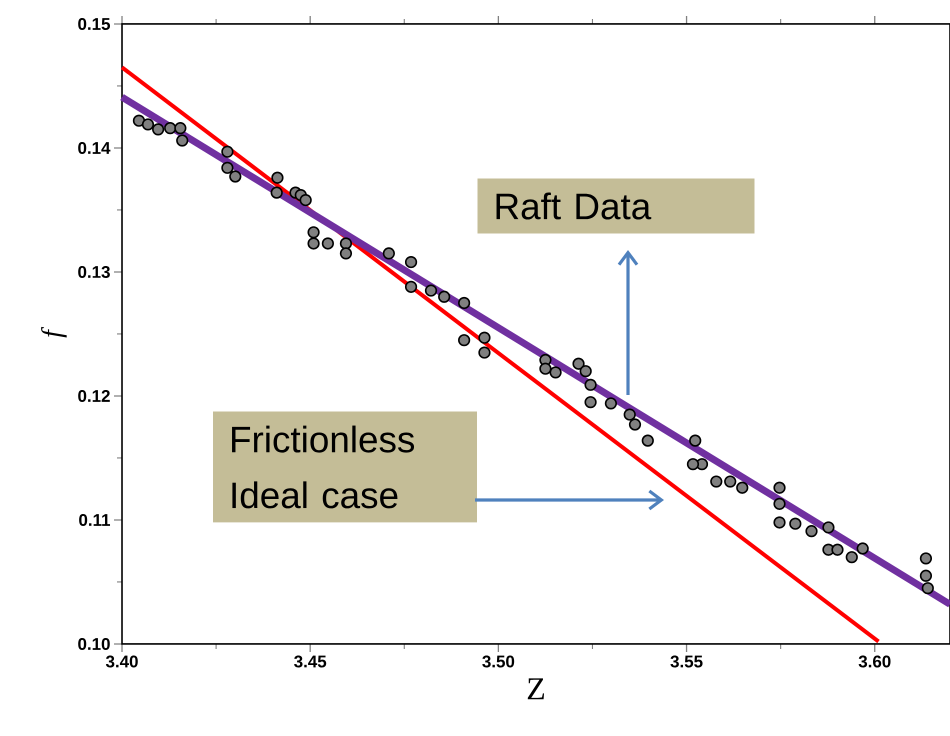 The height and width of the screenshot is (736, 950). Describe the element at coordinates (122, 662) in the screenshot. I see `x-tick-label: 3.40` at that location.